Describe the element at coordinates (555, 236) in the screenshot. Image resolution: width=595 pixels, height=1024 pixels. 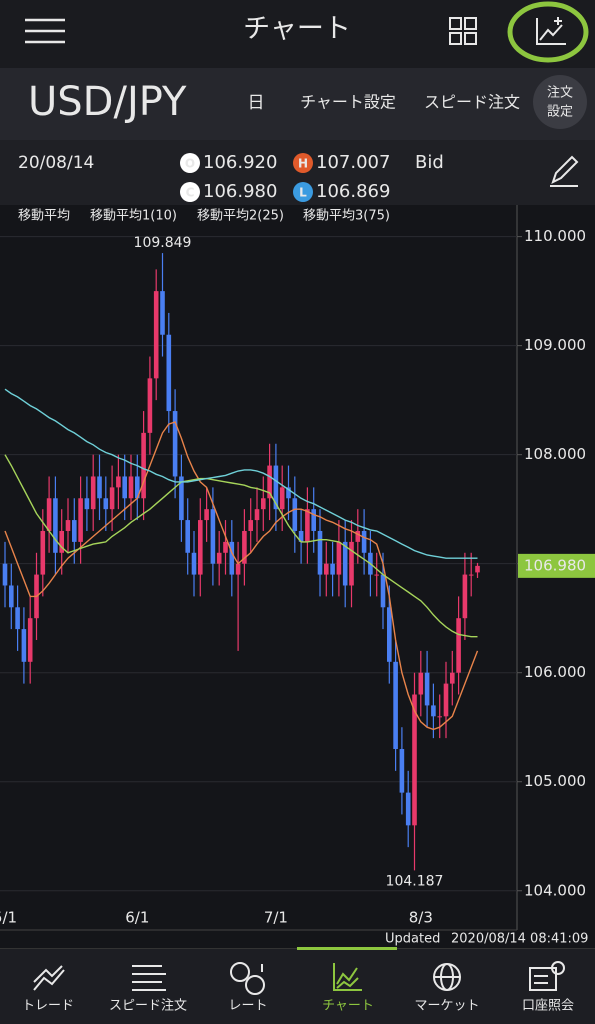
I see `y-tick-label: 110.000` at that location.